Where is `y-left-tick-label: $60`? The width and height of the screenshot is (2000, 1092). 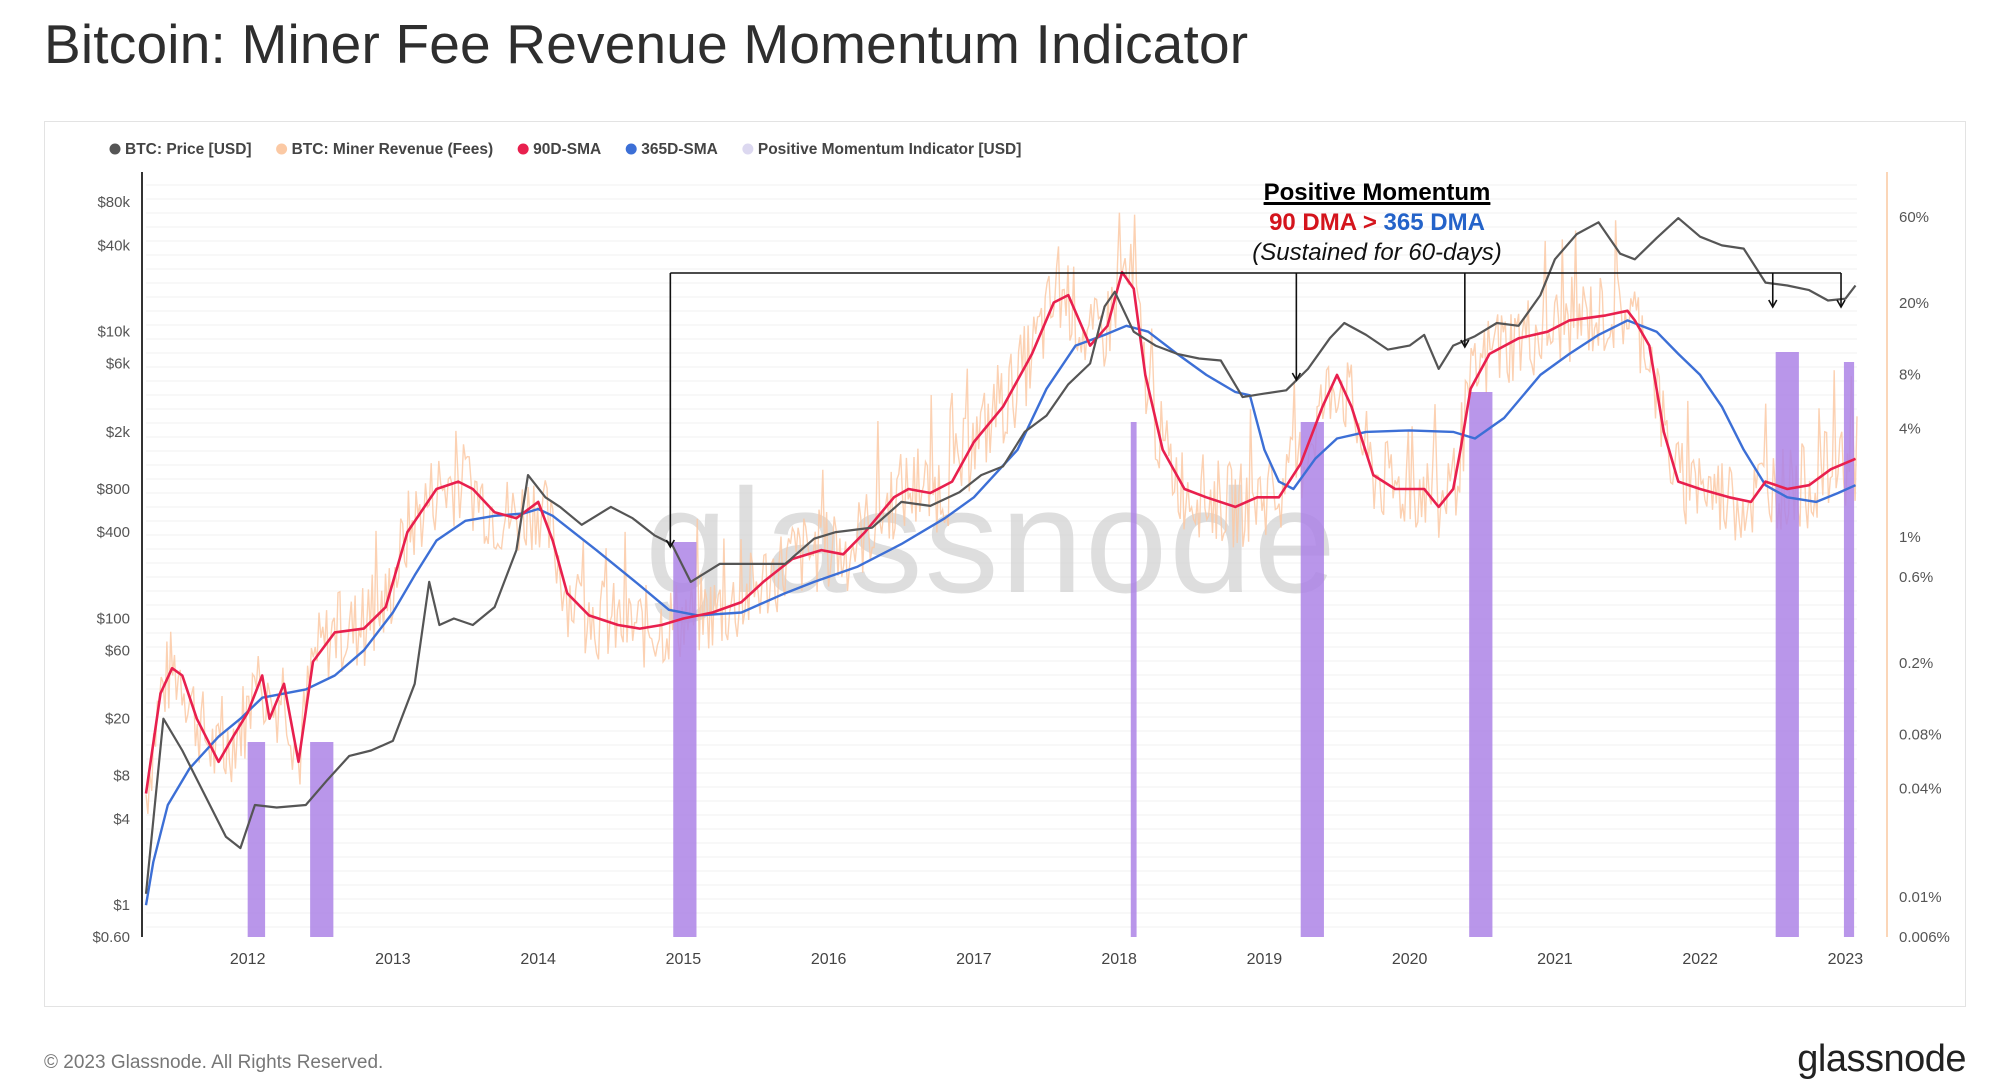
y-left-tick-label: $60 is located at coordinates (117, 650).